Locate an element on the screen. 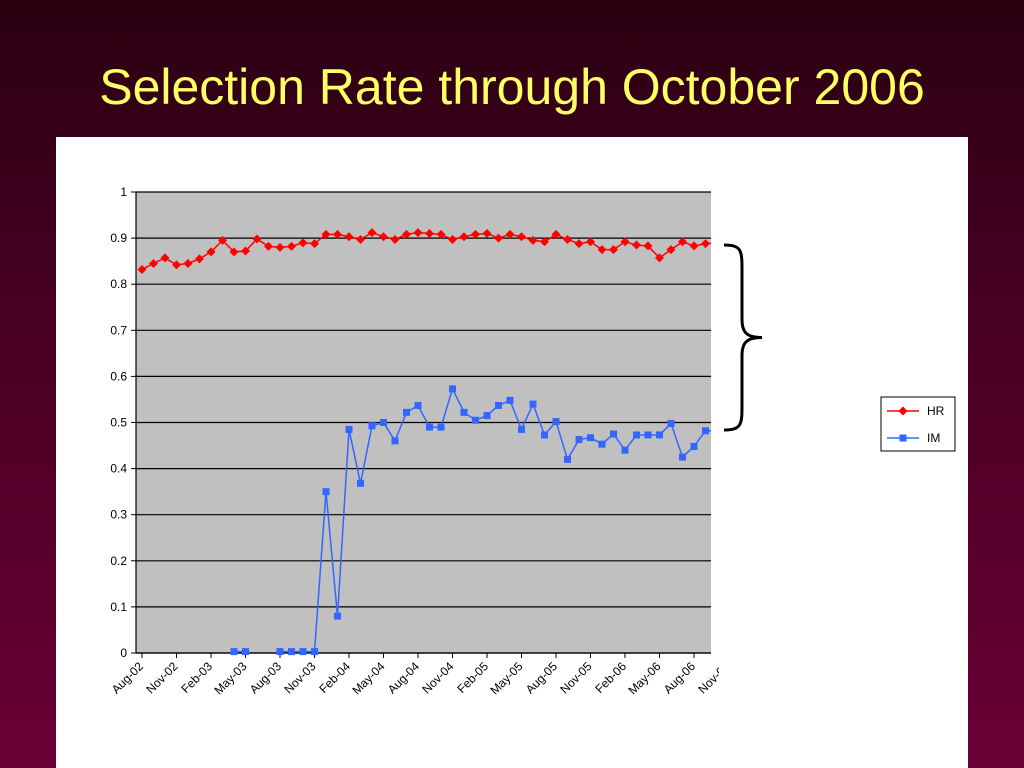 This screenshot has height=768, width=1024. x-tick-label: Aug-06 is located at coordinates (679, 677).